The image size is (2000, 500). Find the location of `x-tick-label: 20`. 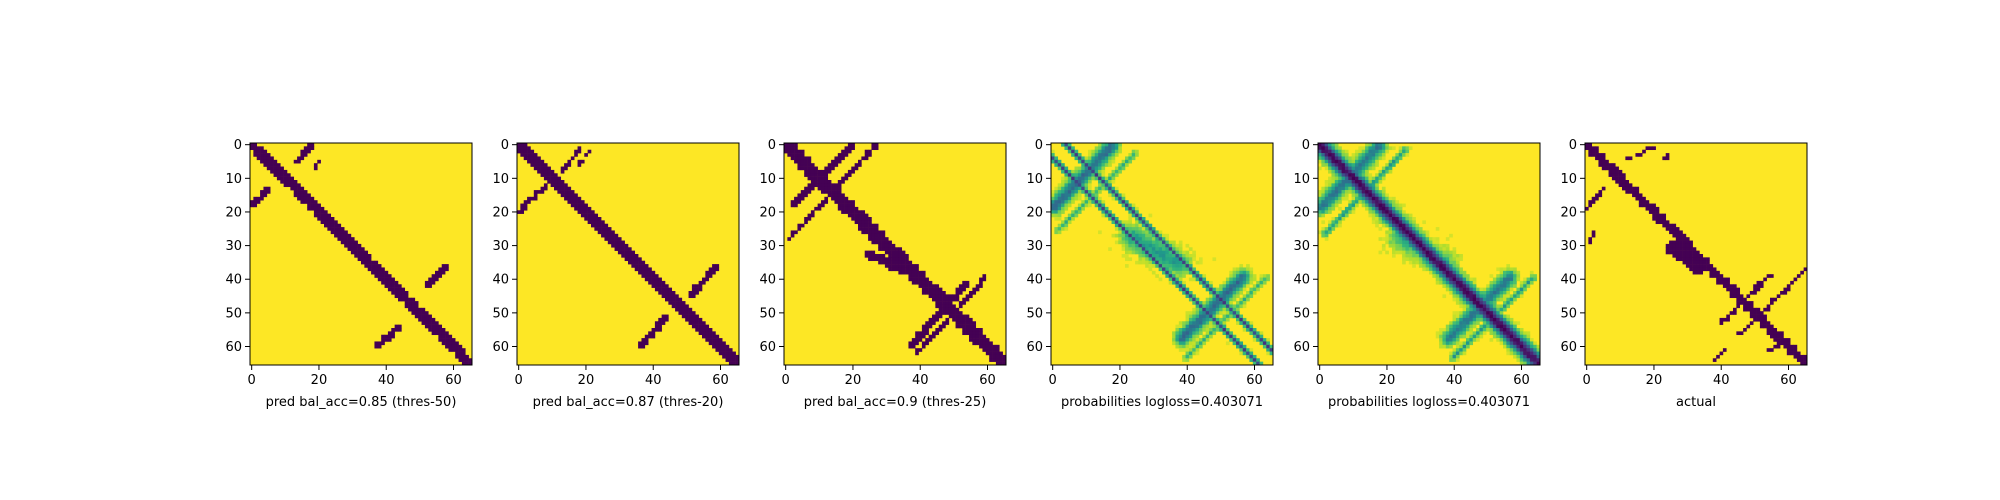

x-tick-label: 20 is located at coordinates (1654, 380).